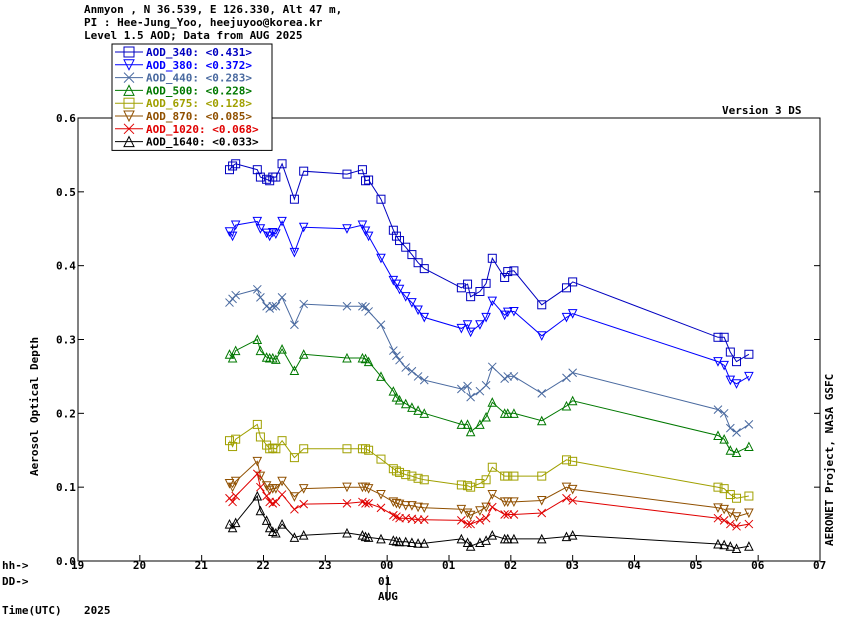 This screenshot has width=850, height=625. Describe the element at coordinates (213, 9) in the screenshot. I see `header-location: Anmyon , N 36.539, E 126.330, Alt 47 m,` at that location.